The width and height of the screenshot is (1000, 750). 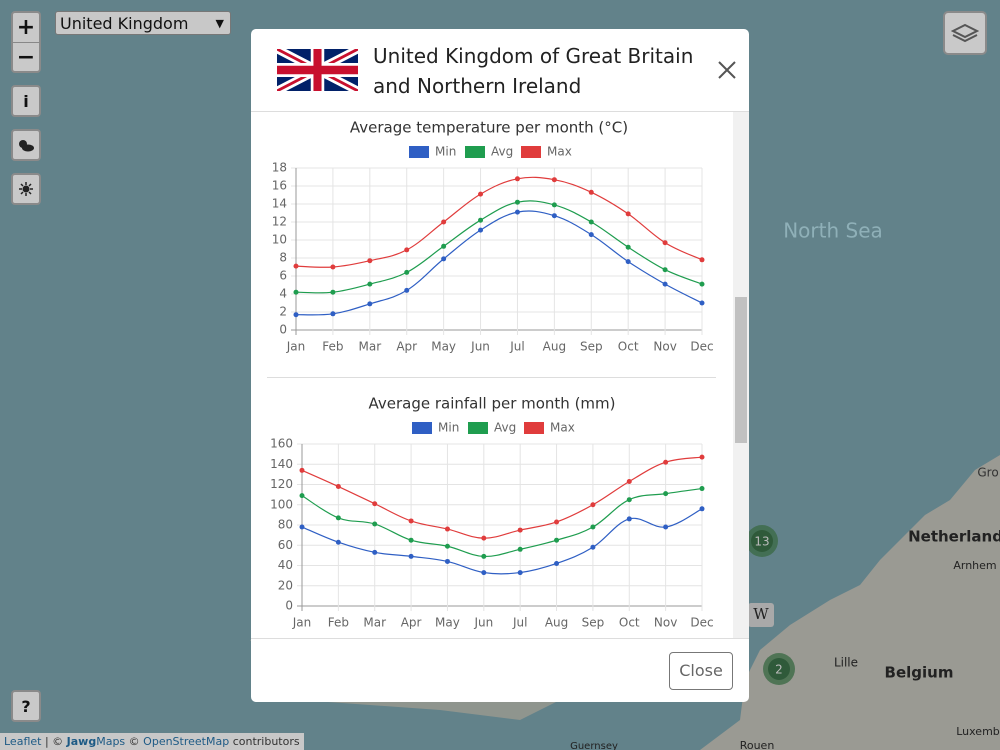 I want to click on layers-button, so click(x=965, y=33).